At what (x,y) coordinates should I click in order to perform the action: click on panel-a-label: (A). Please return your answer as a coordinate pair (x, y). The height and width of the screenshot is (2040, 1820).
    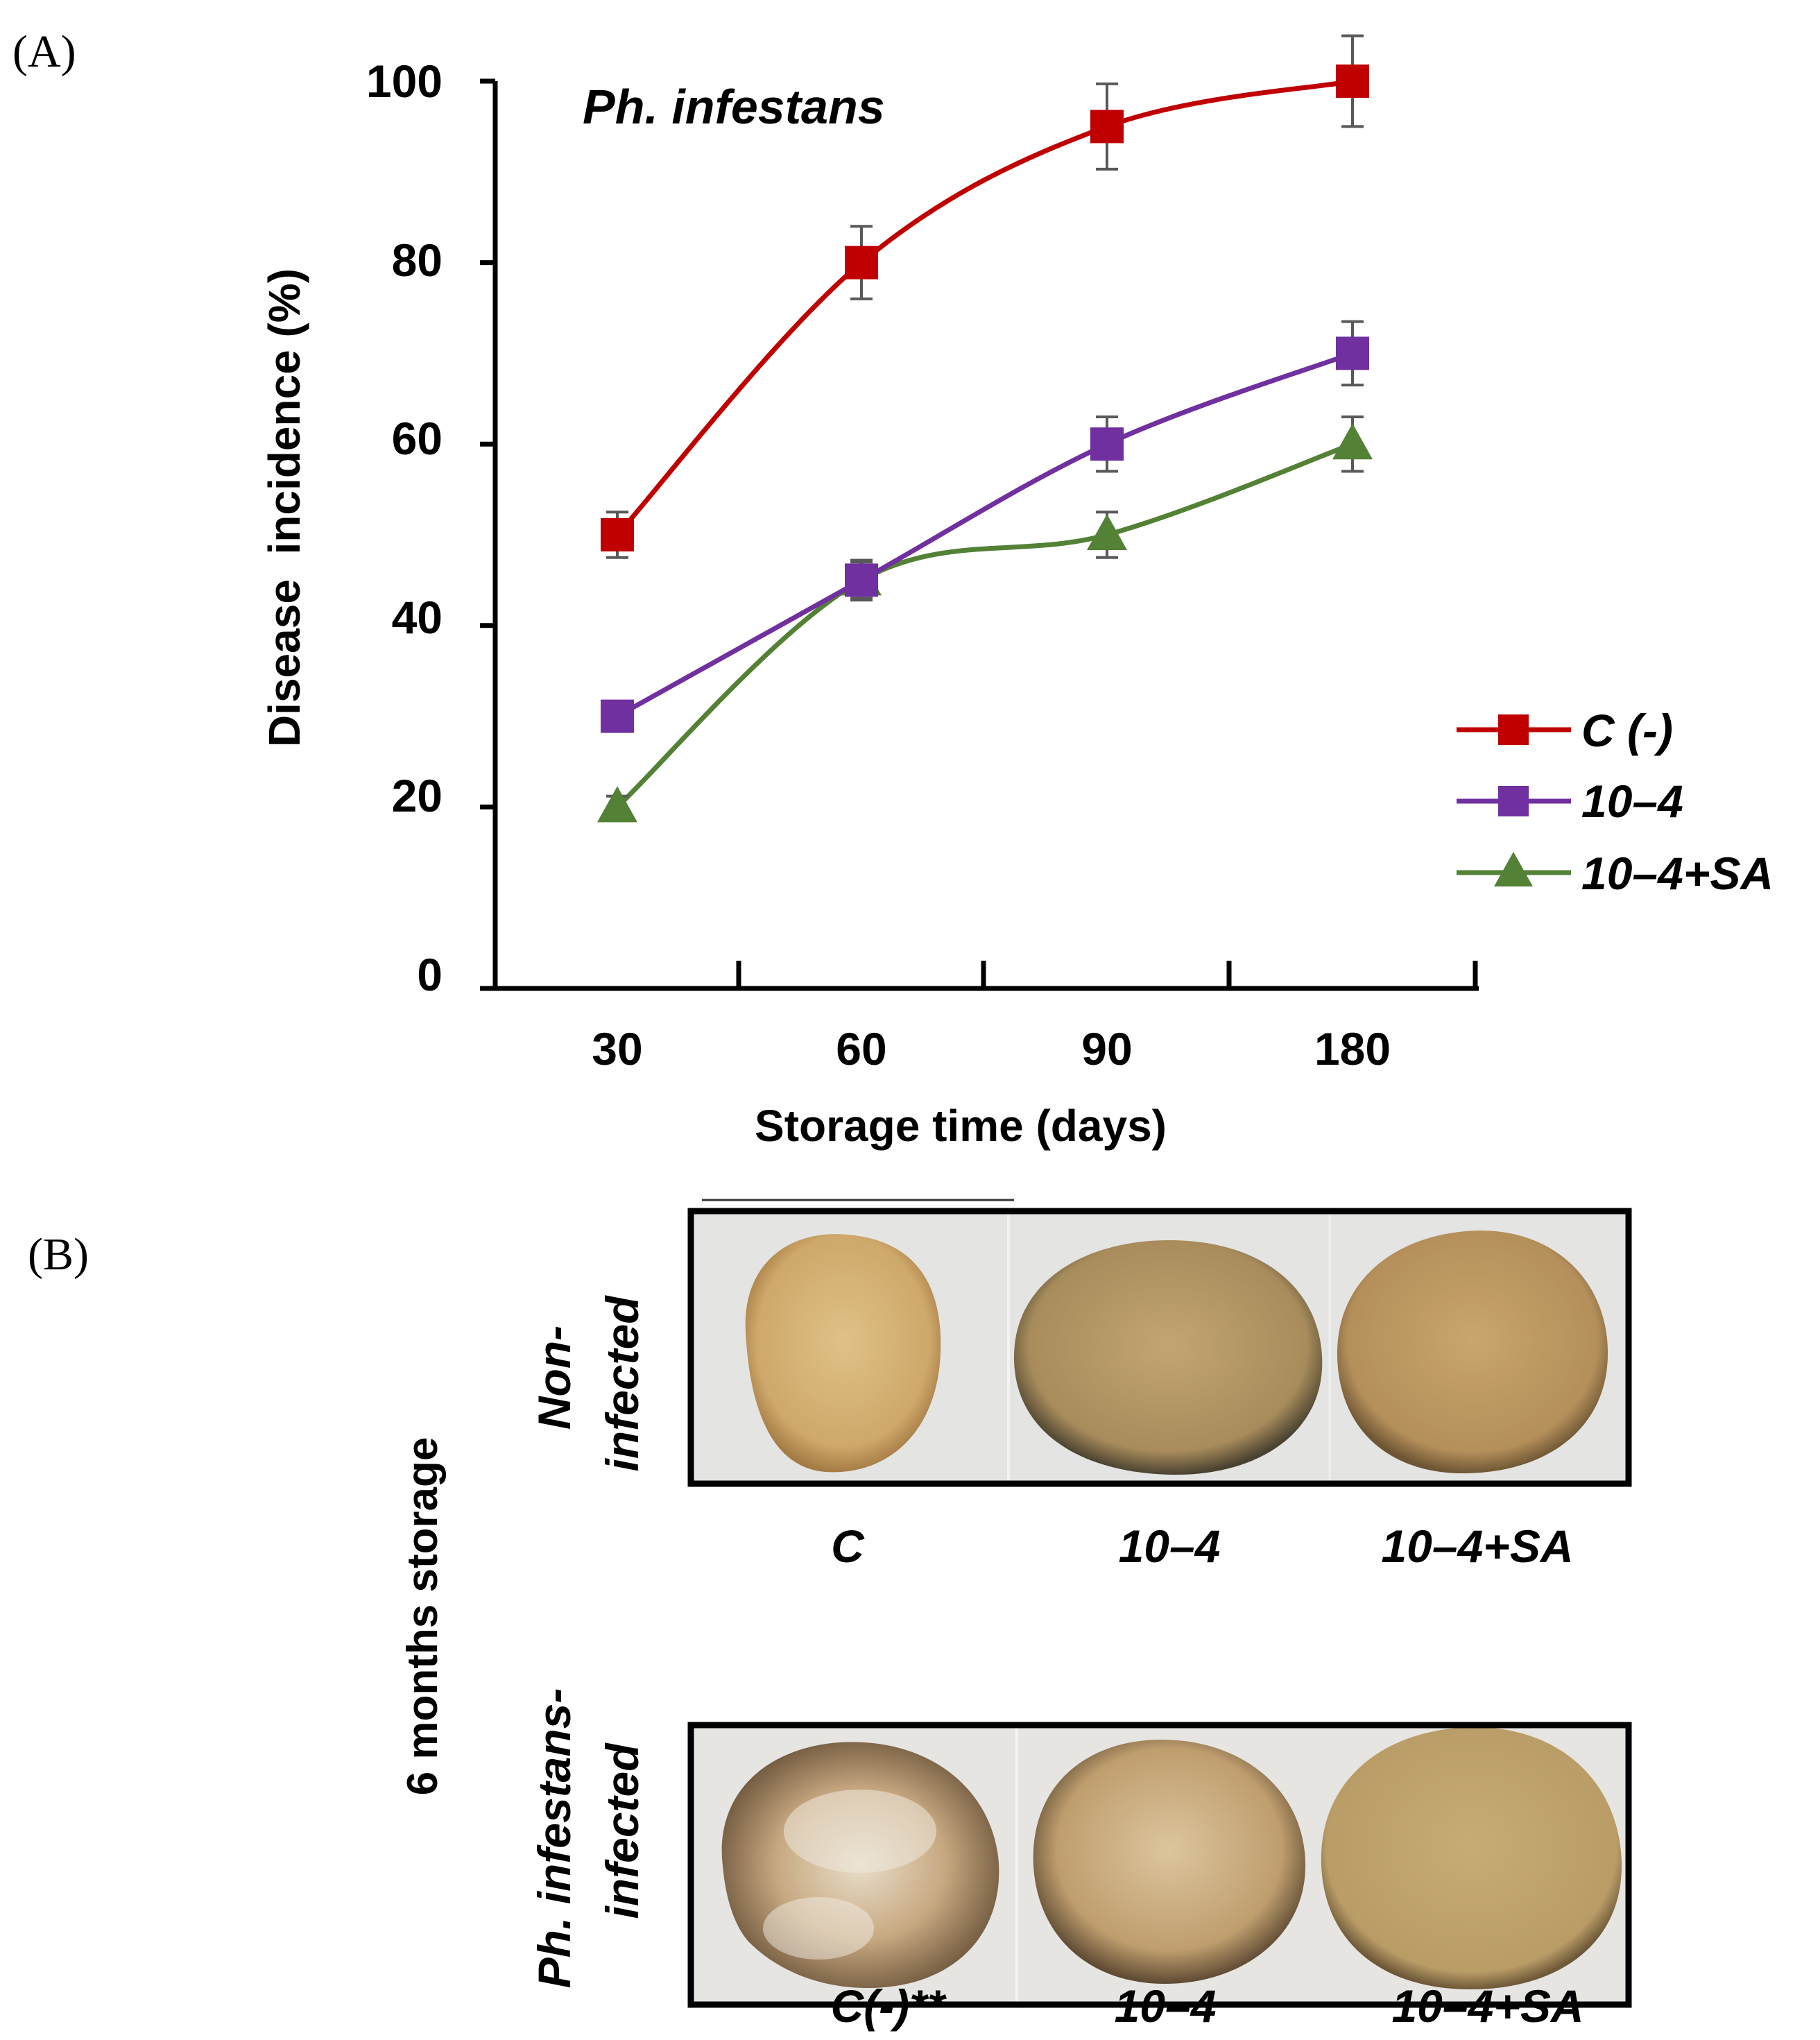
    Looking at the image, I should click on (44, 51).